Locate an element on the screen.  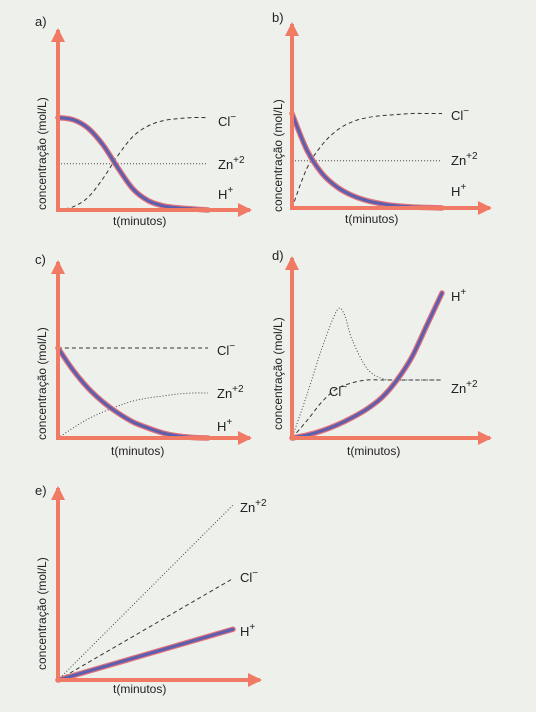
panel-a-y-axis-label: concentração (mol/L) is located at coordinates (42, 153).